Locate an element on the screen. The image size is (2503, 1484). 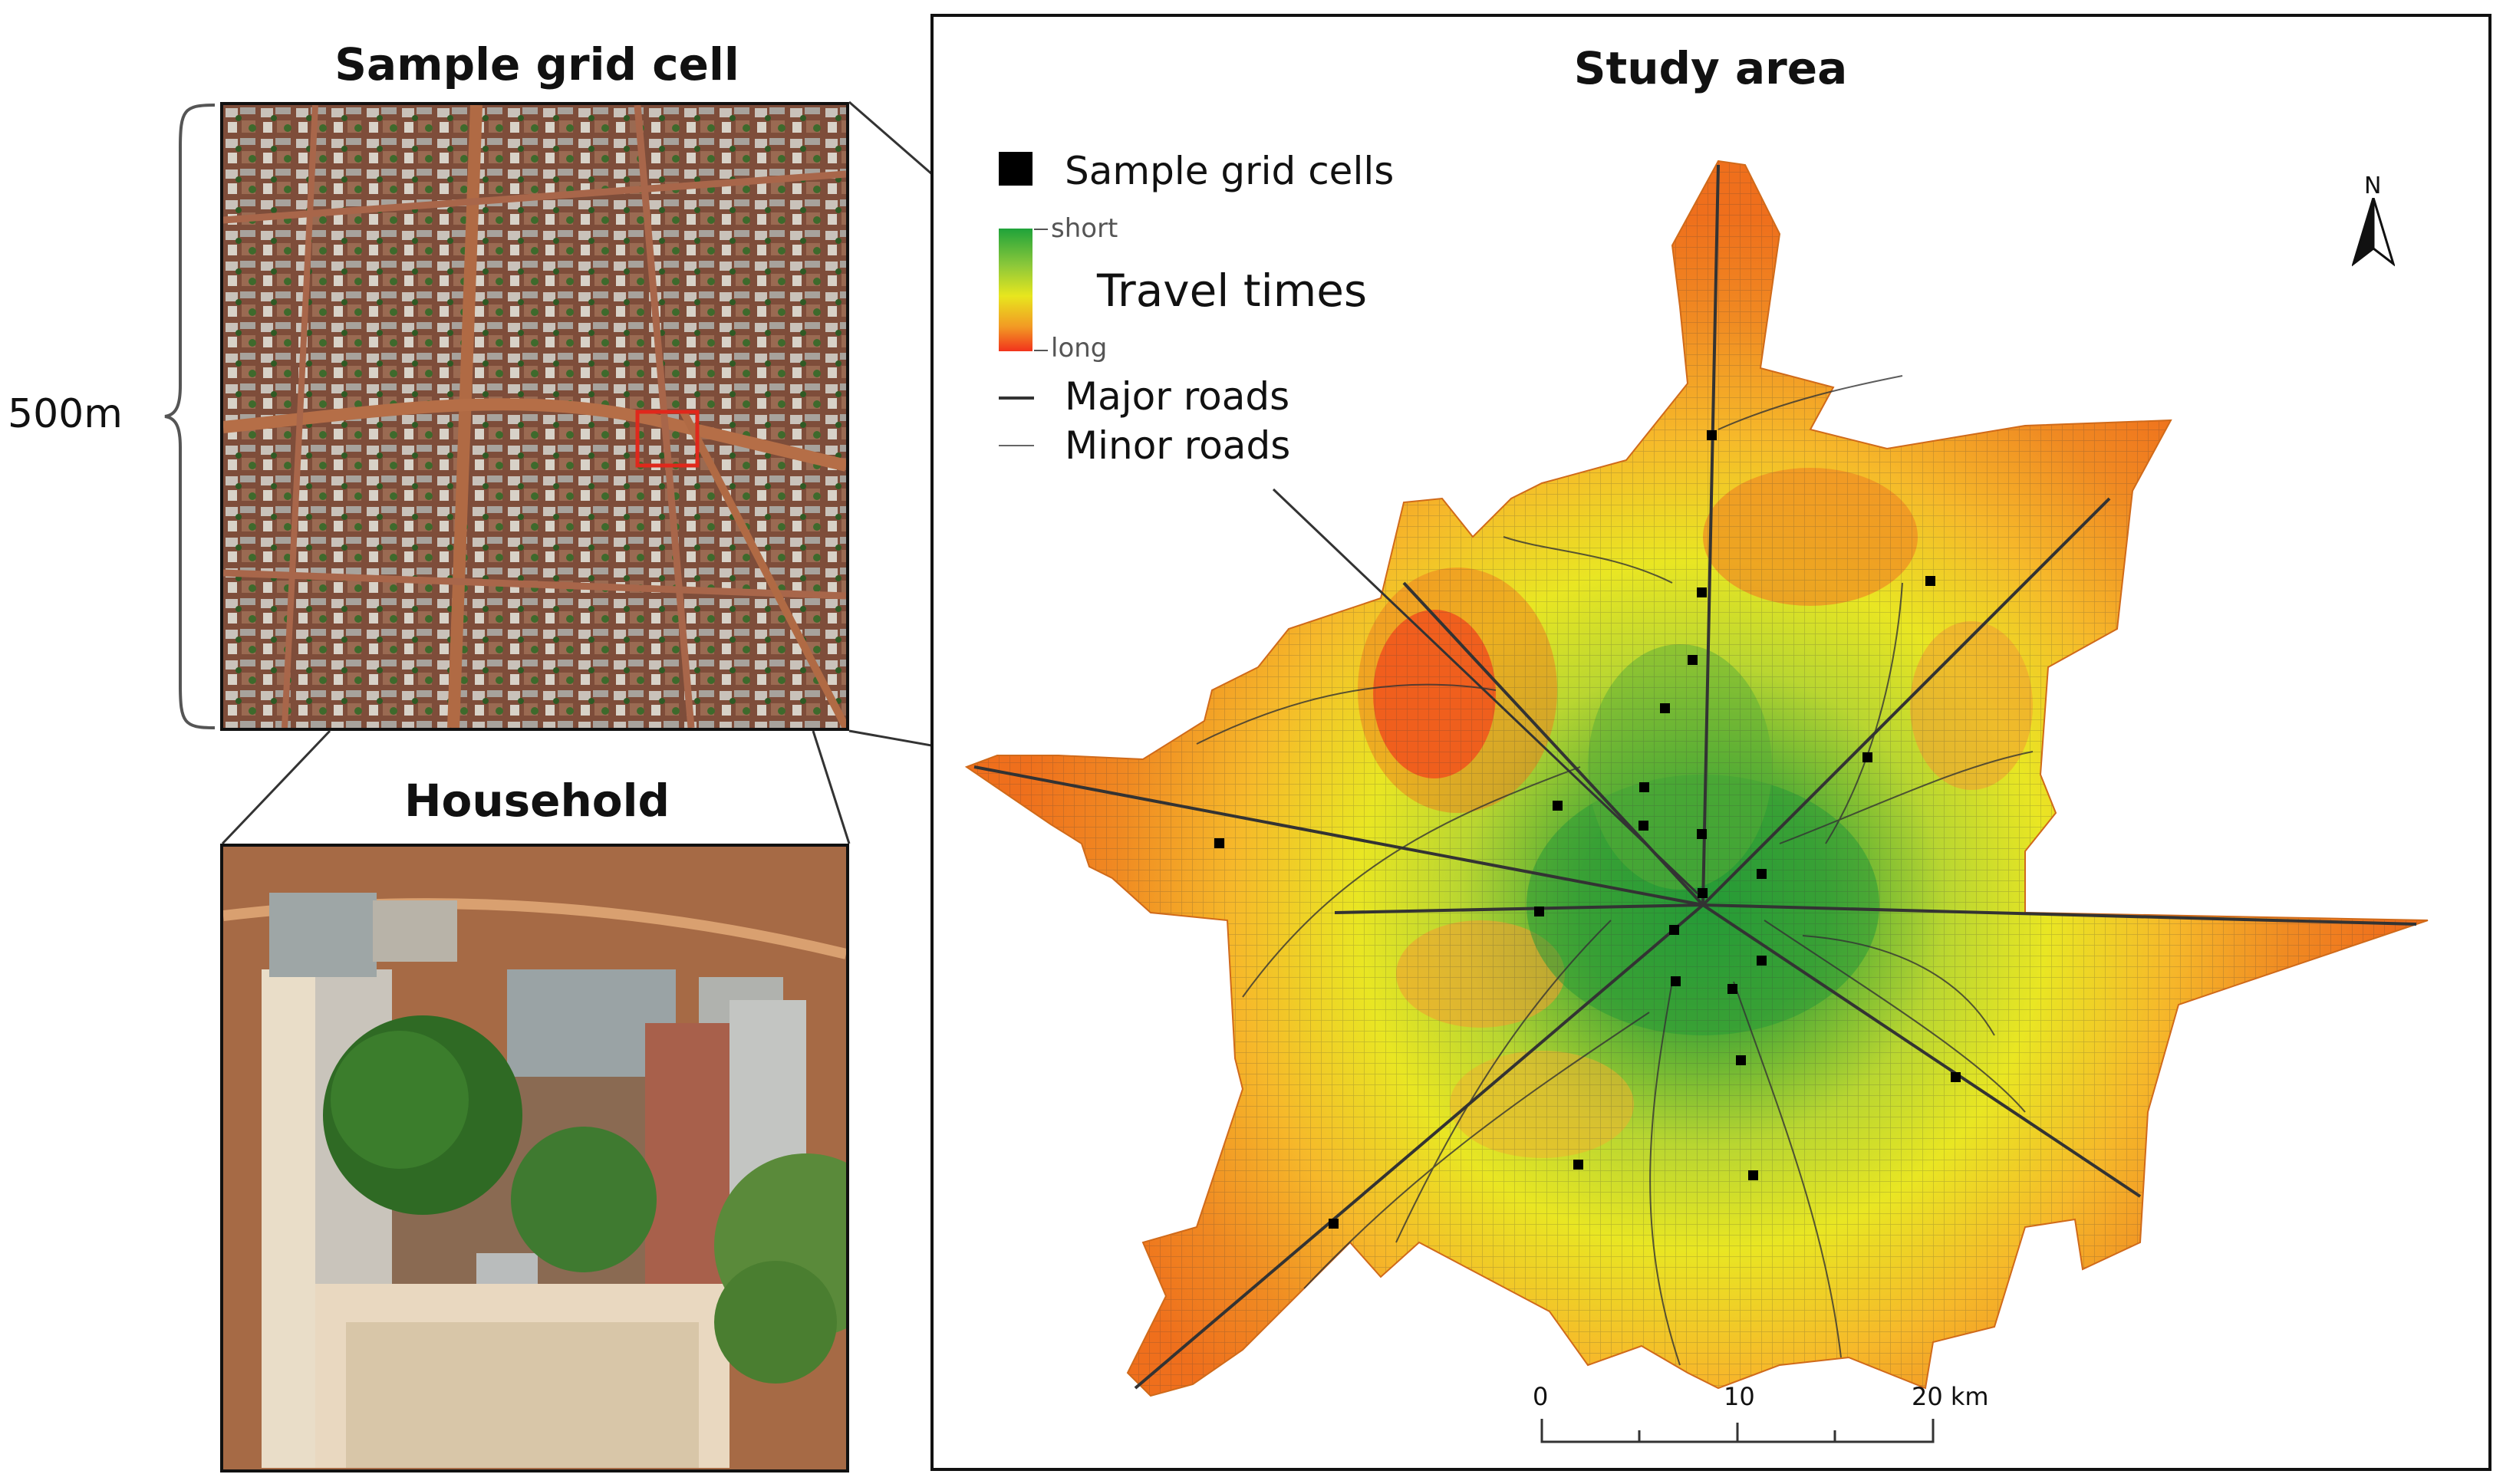
short-tick is located at coordinates (1041, 229).